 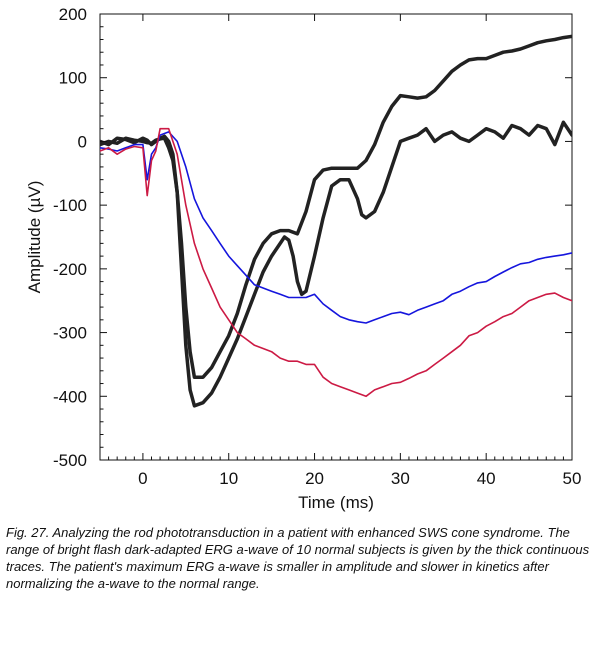 What do you see at coordinates (70, 460) in the screenshot?
I see `y-tick-label: -500` at bounding box center [70, 460].